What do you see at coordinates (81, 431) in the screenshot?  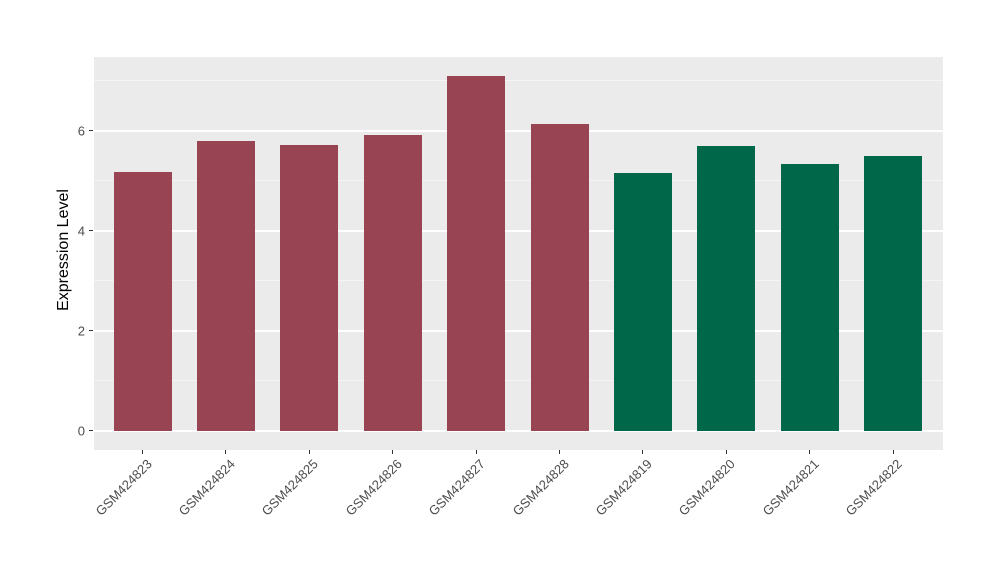 I see `y-tick-label: 0` at bounding box center [81, 431].